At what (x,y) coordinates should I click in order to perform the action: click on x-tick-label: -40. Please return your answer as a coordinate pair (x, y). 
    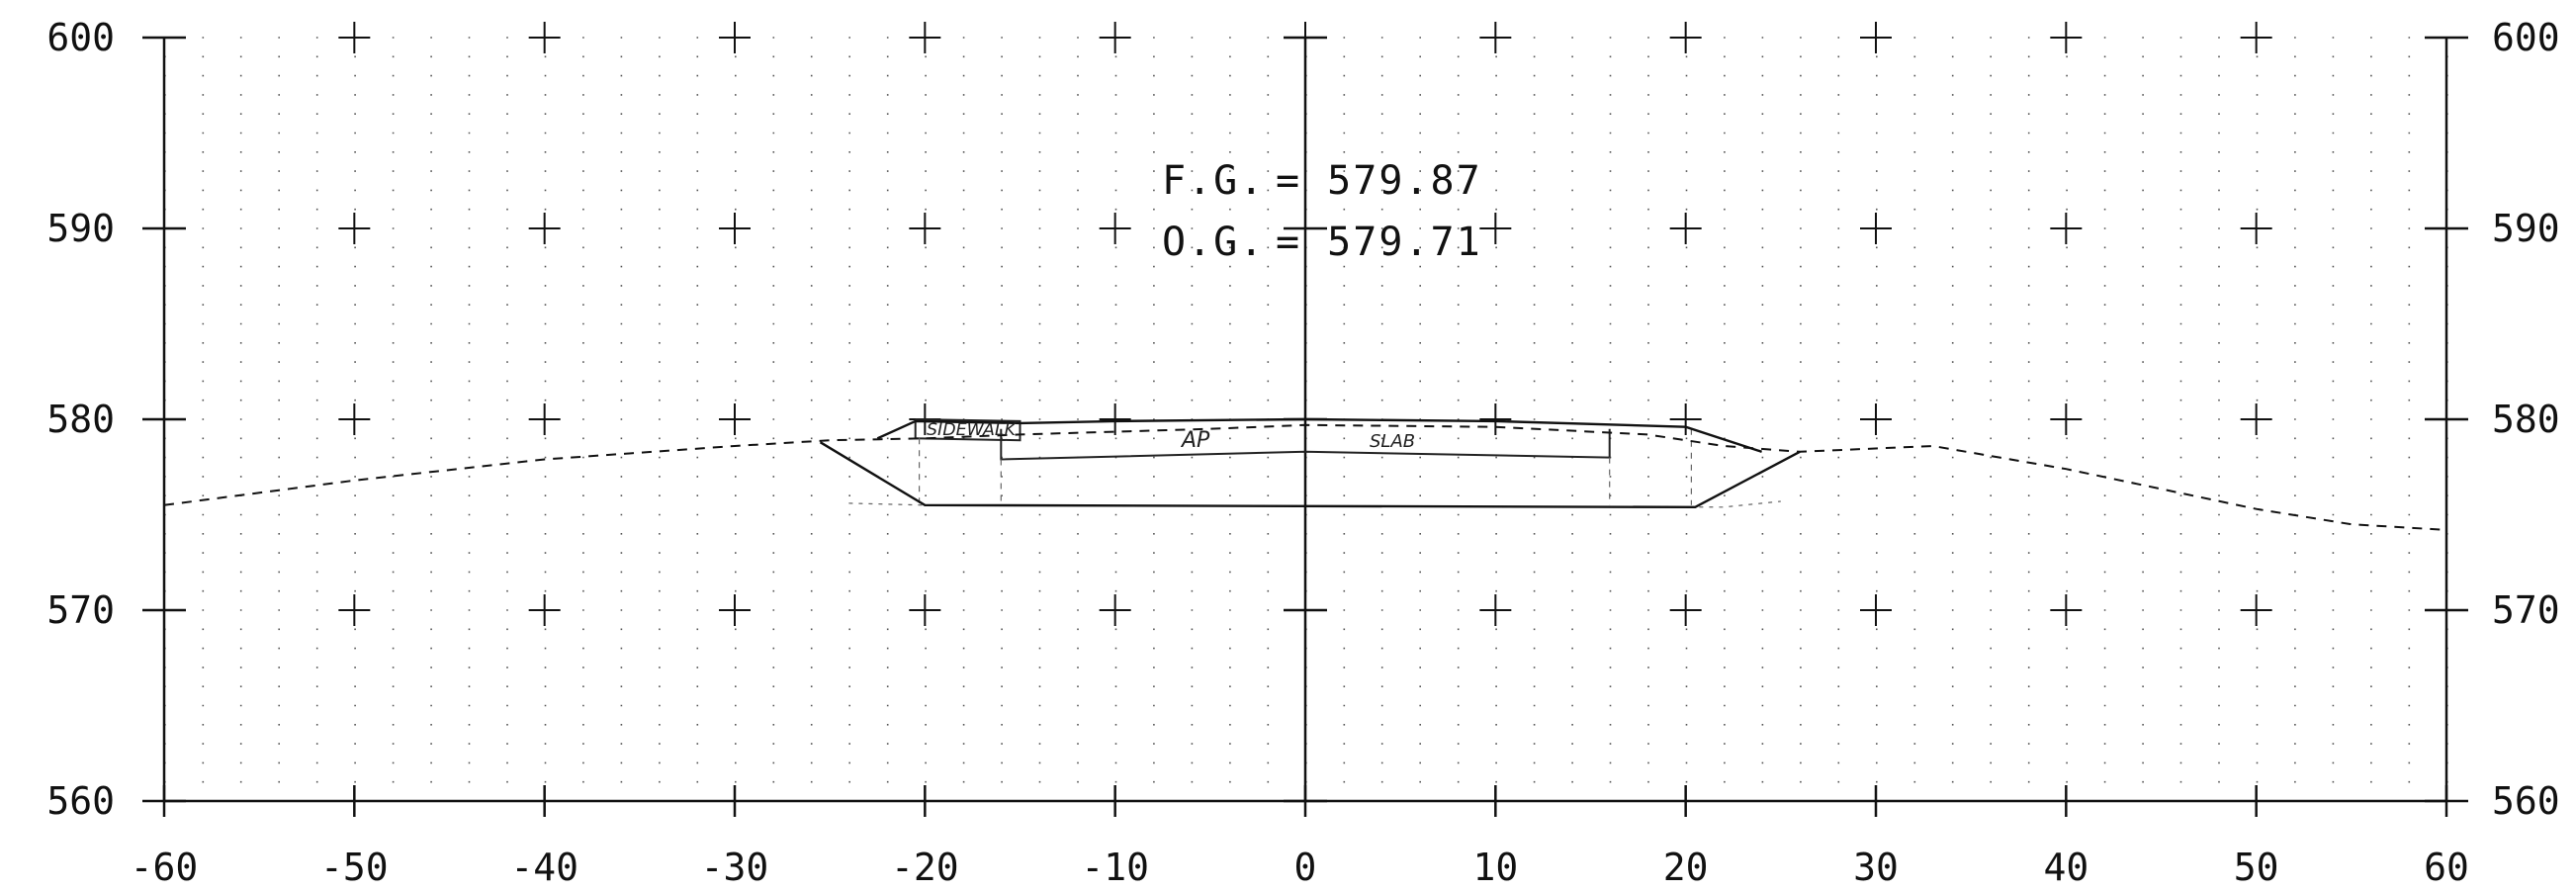
    Looking at the image, I should click on (544, 867).